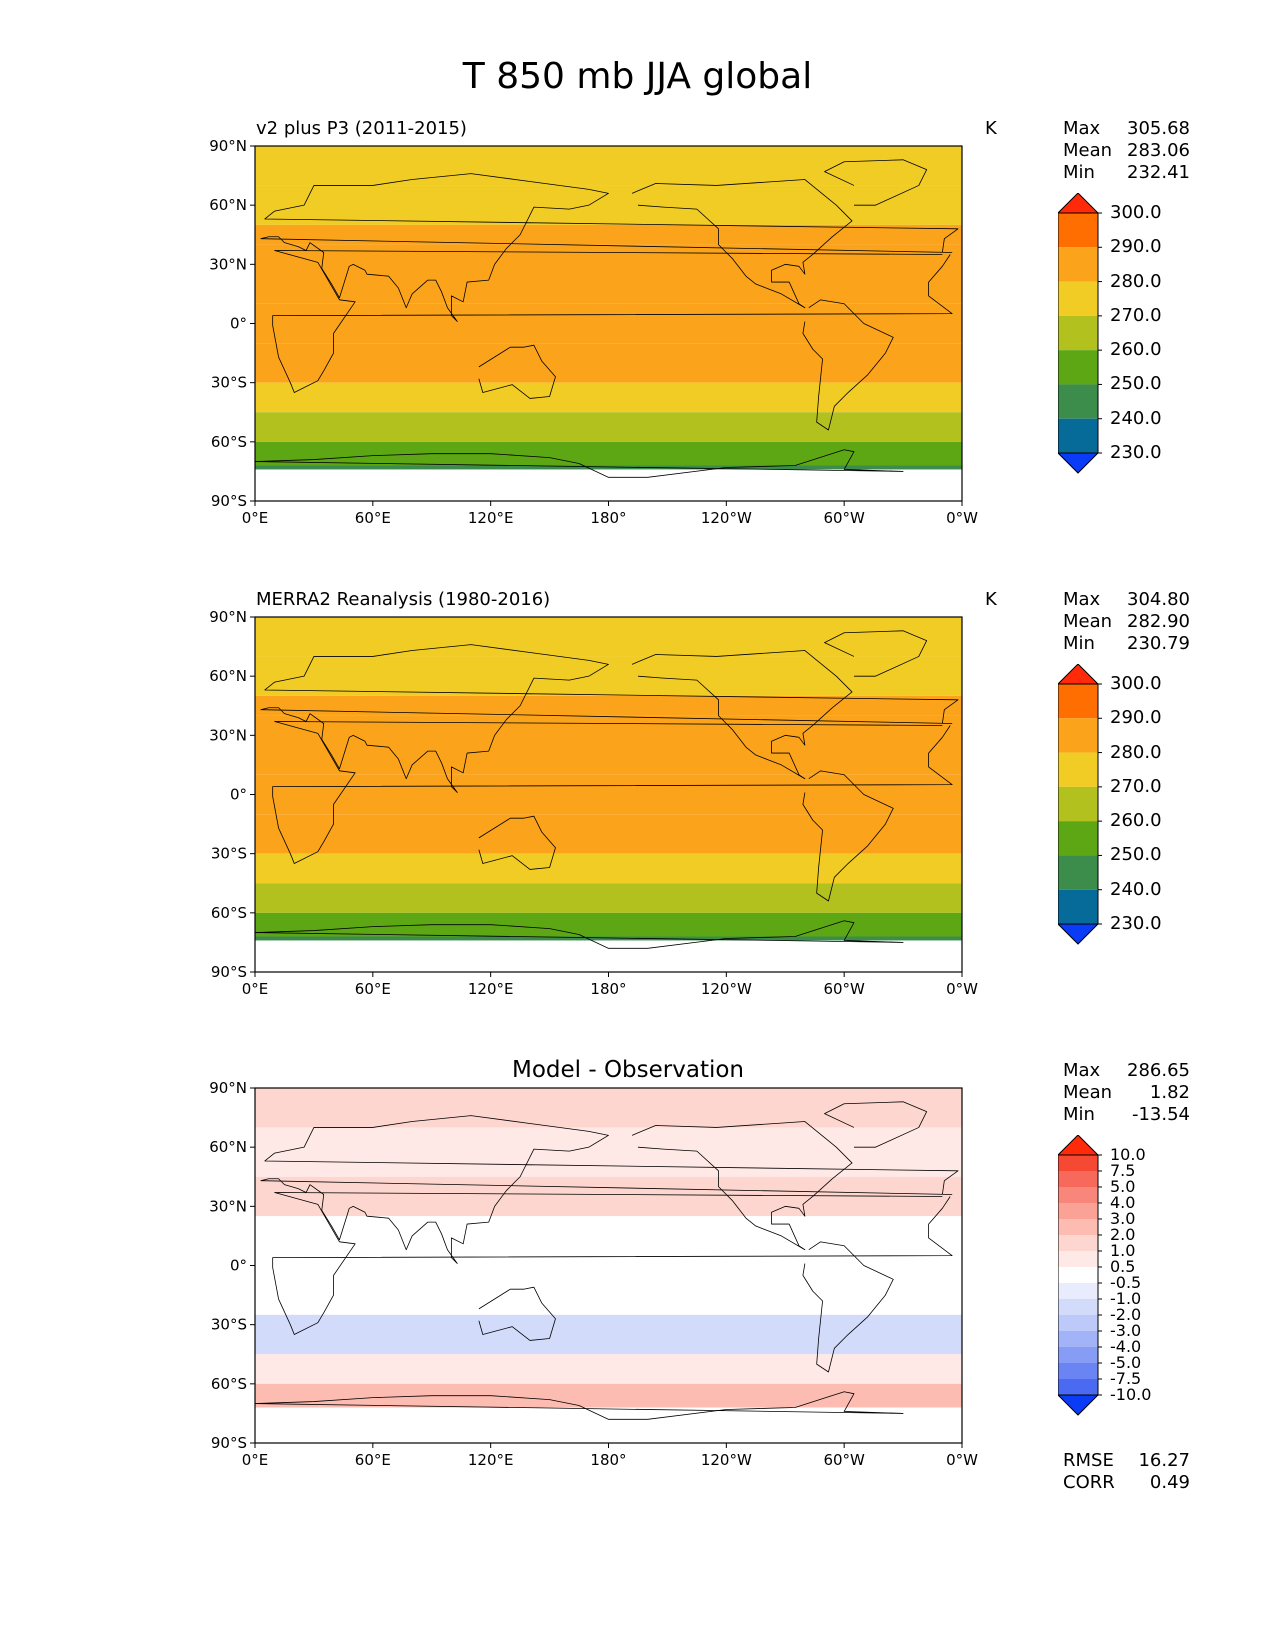  What do you see at coordinates (238, 795) in the screenshot?
I see `y-tick-label: 0°` at bounding box center [238, 795].